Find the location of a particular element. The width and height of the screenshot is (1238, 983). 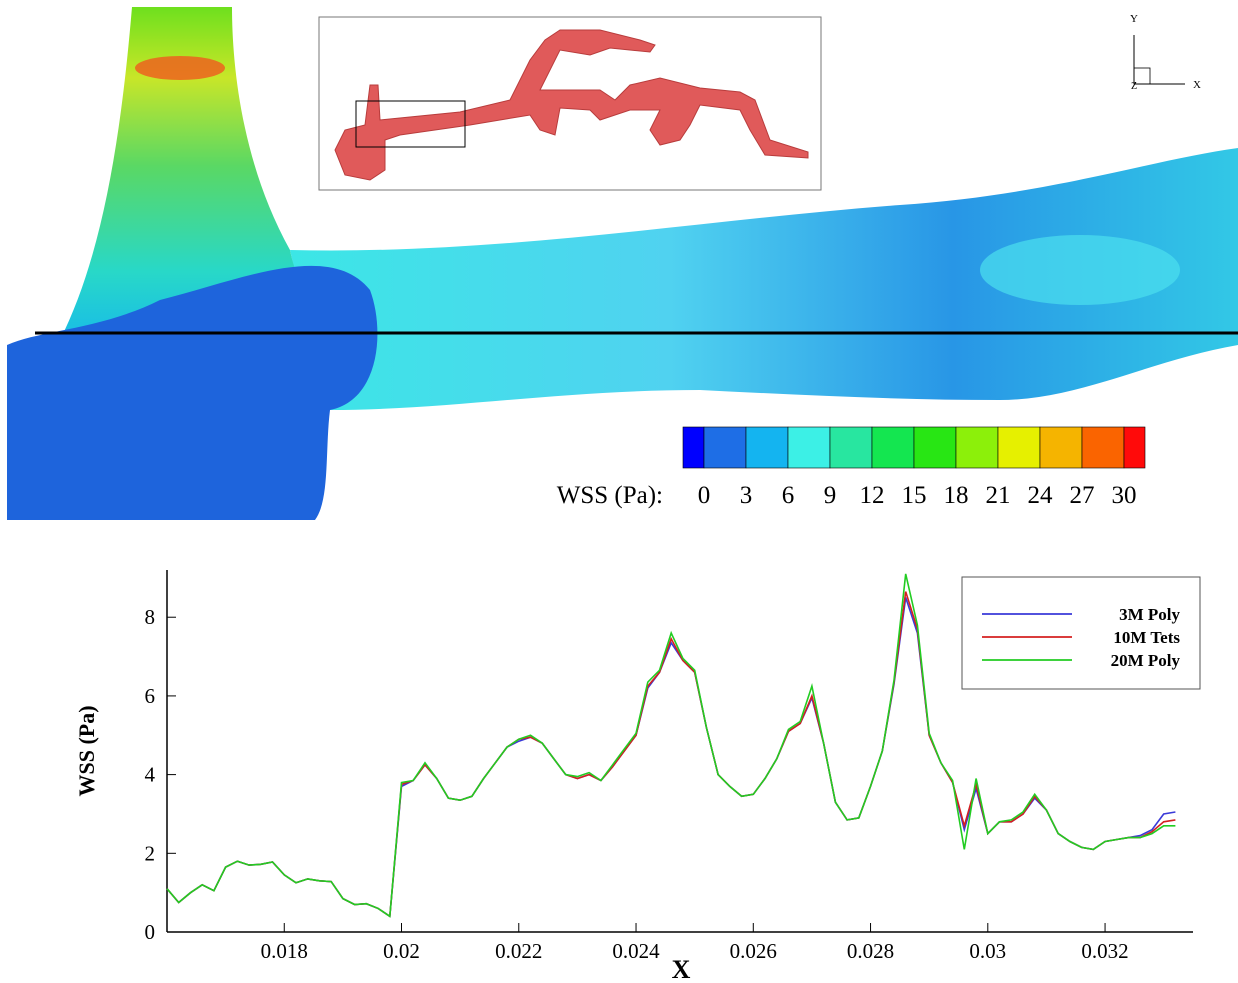

colorbar-tick-label: 30 is located at coordinates (1124, 495).